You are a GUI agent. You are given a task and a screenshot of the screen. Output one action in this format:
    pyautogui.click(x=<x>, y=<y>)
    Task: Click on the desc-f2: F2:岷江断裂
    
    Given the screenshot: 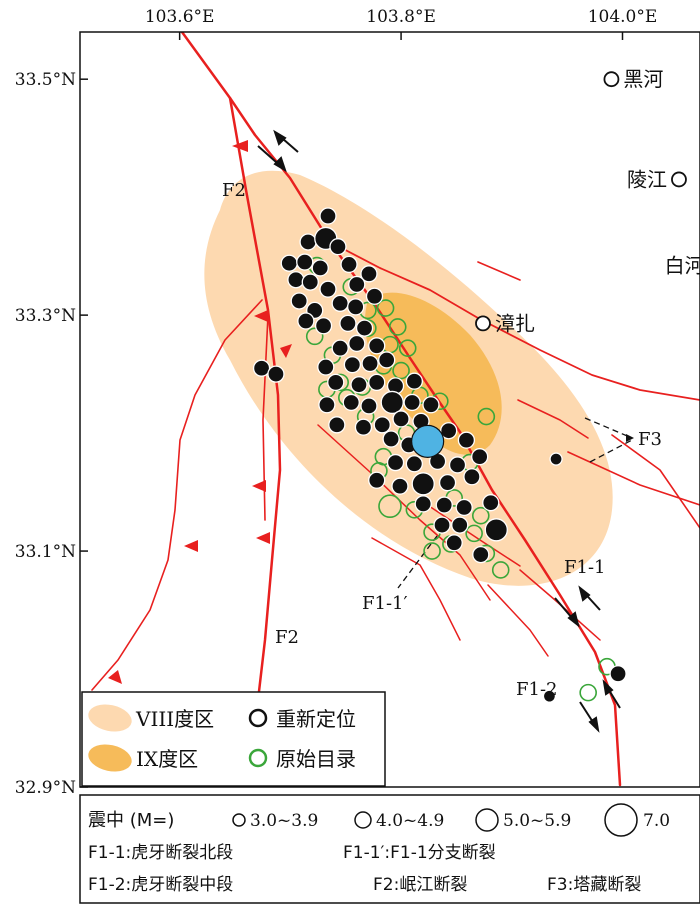 What is the action you would take?
    pyautogui.click(x=420, y=885)
    